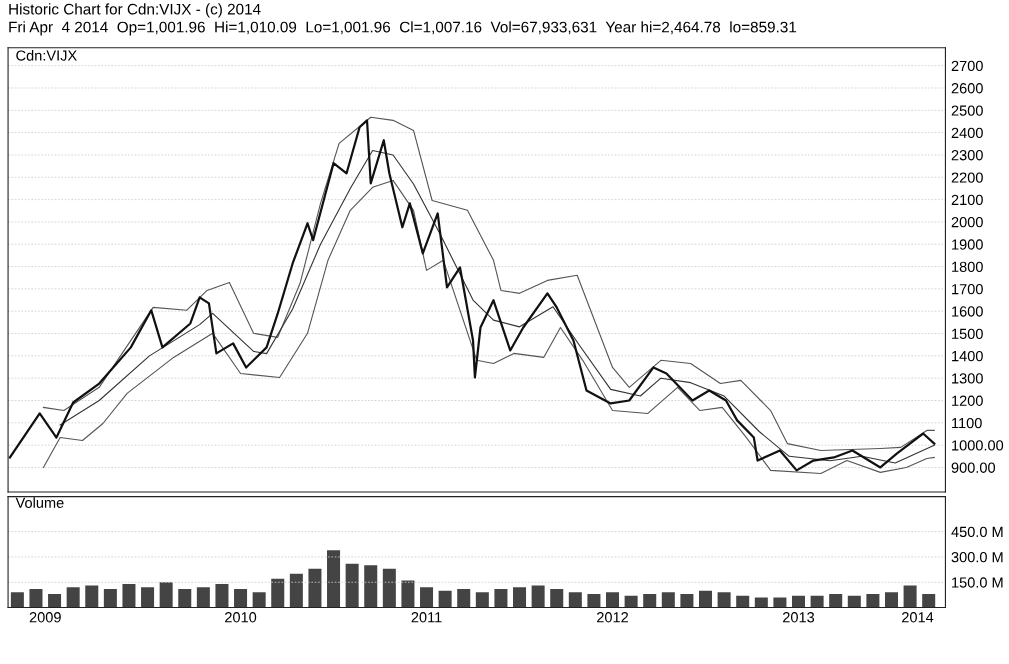  What do you see at coordinates (135, 10) in the screenshot?
I see `chart-title: Historic Chart for Cdn:VIJX - (c) 2014` at bounding box center [135, 10].